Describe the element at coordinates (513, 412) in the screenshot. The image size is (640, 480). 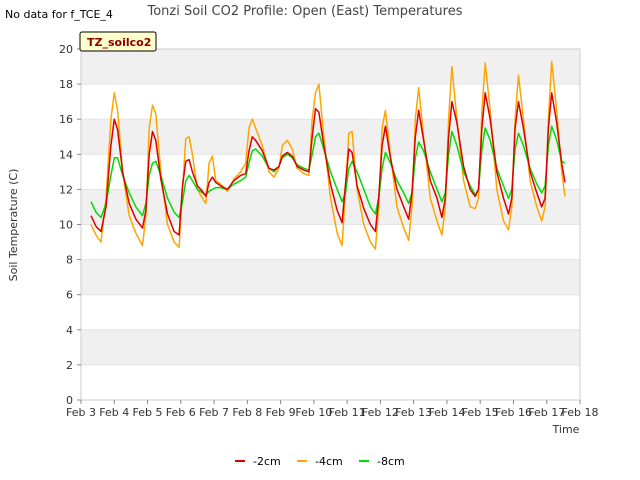
I see `x-tick-label: Feb 16` at that location.